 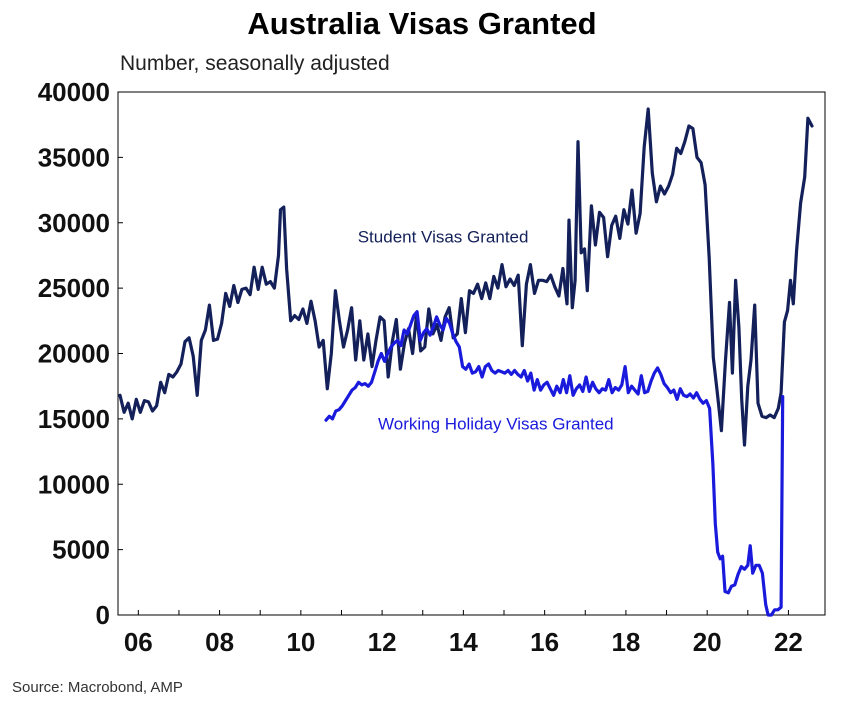 I want to click on x-tick-label: 10, so click(x=300, y=642).